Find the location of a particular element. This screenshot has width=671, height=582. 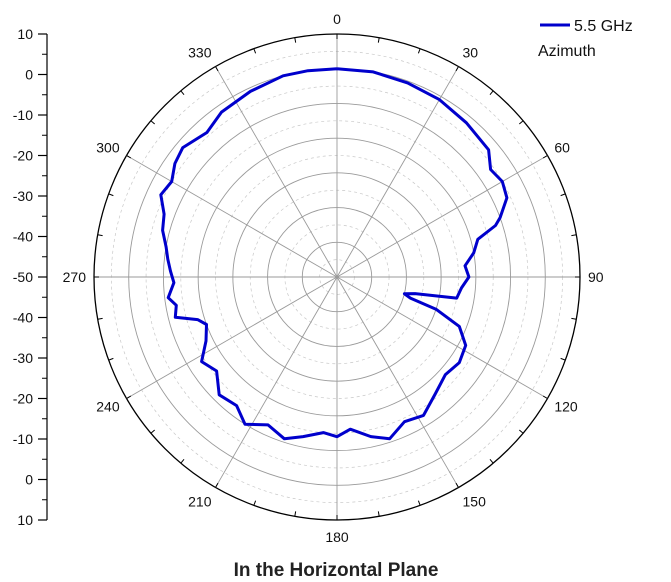

angle-label: 120 is located at coordinates (566, 407).